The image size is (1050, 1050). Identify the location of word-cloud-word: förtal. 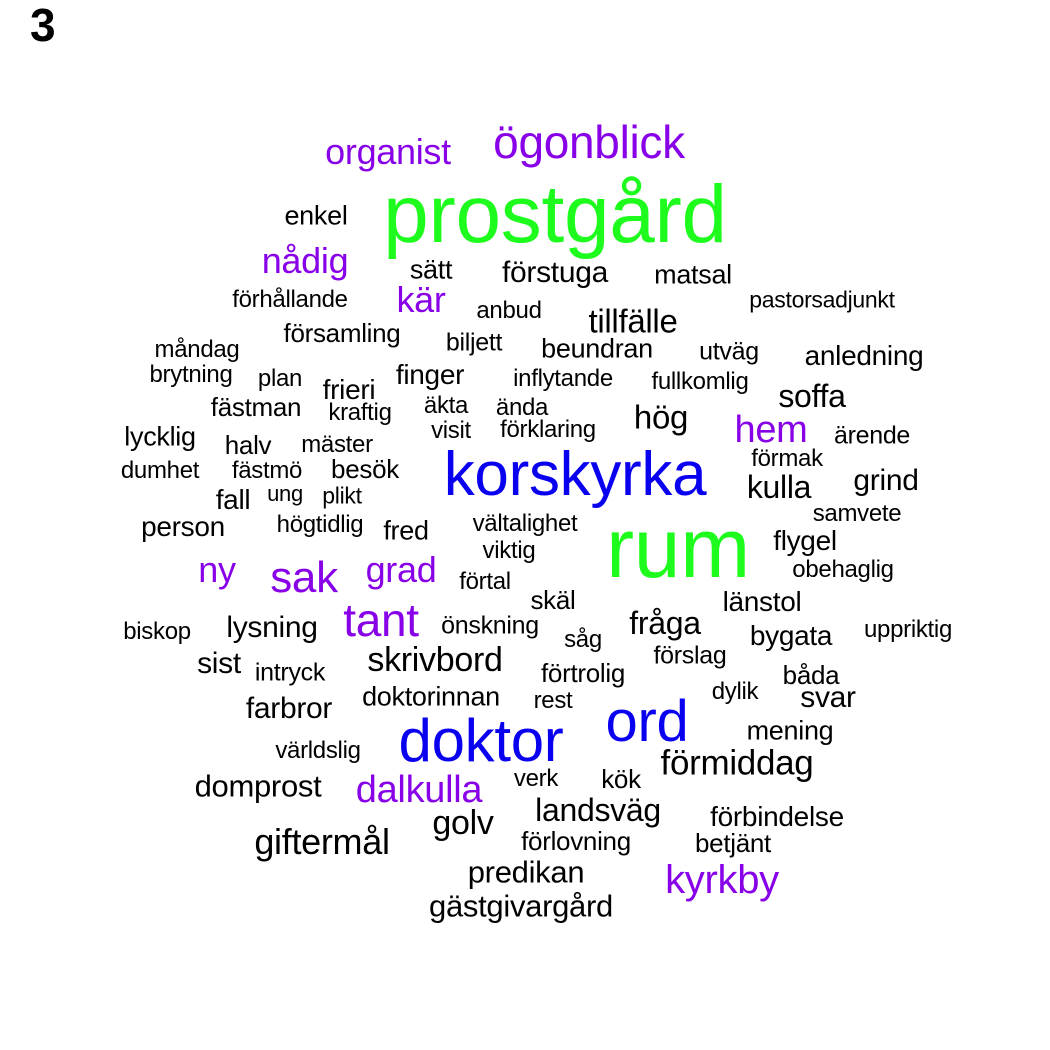
(485, 581).